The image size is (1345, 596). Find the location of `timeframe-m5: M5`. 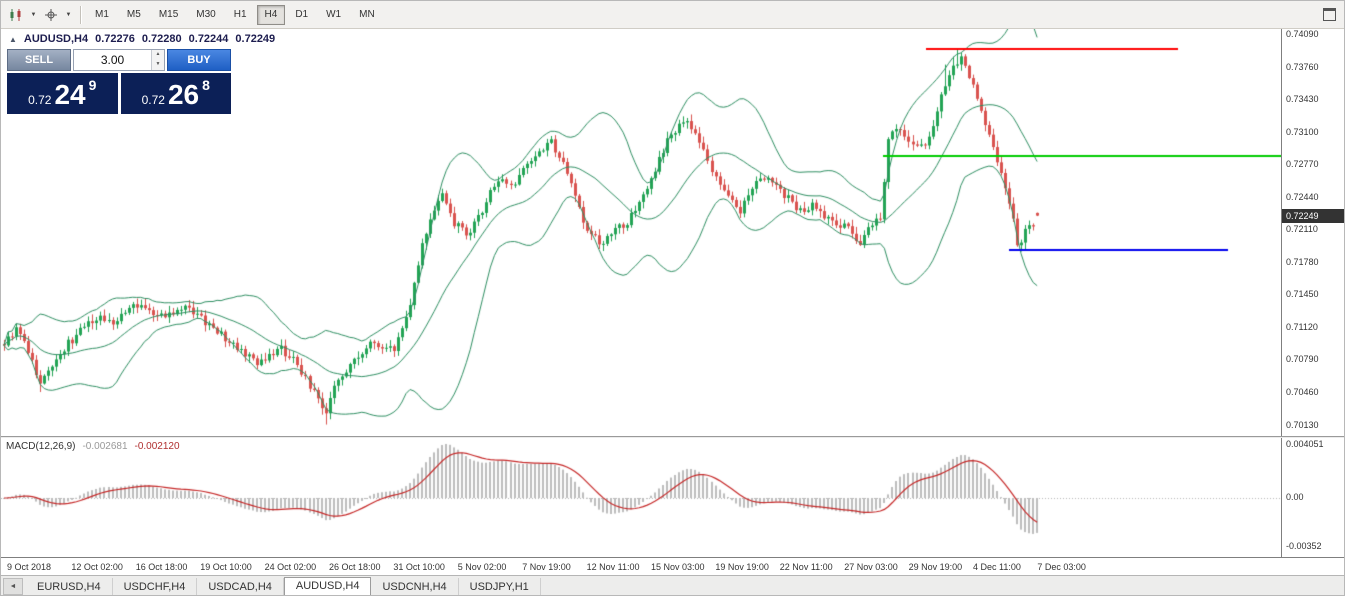

timeframe-m5: M5 is located at coordinates (134, 15).